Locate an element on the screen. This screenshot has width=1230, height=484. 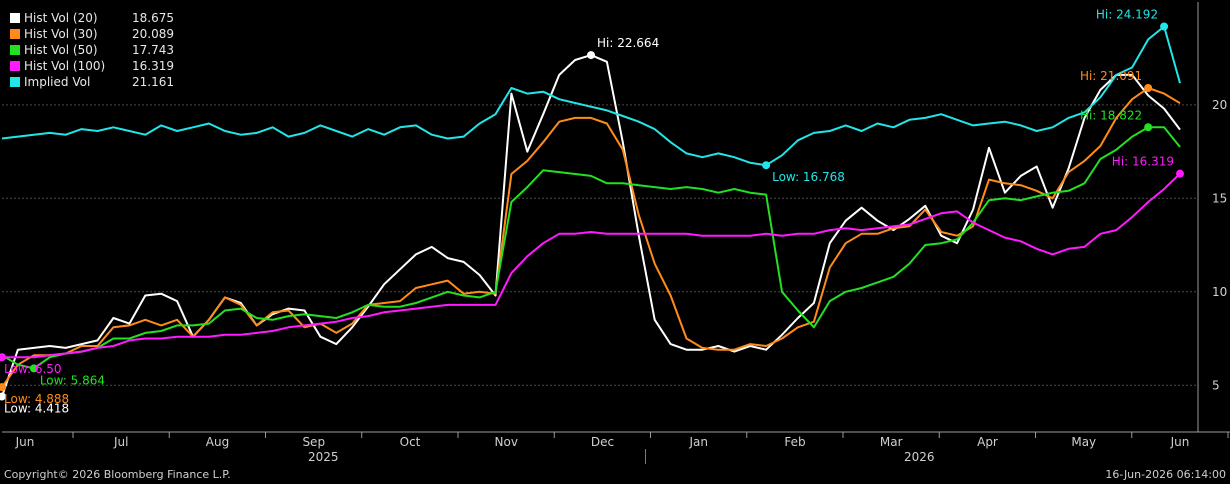
annotation-label: Low: 5.864 is located at coordinates (72, 380).